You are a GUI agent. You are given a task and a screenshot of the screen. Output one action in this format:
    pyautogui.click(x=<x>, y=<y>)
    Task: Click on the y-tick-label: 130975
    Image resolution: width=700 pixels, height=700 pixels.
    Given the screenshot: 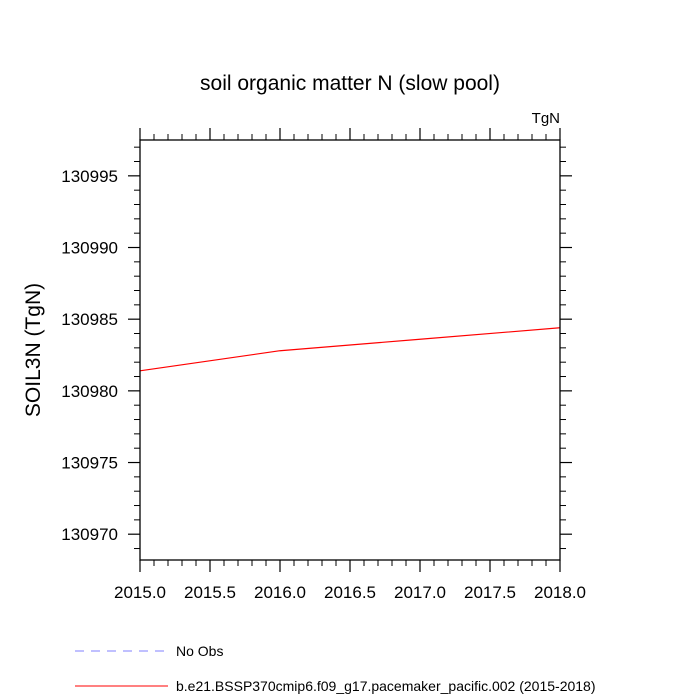 What is the action you would take?
    pyautogui.click(x=89, y=463)
    